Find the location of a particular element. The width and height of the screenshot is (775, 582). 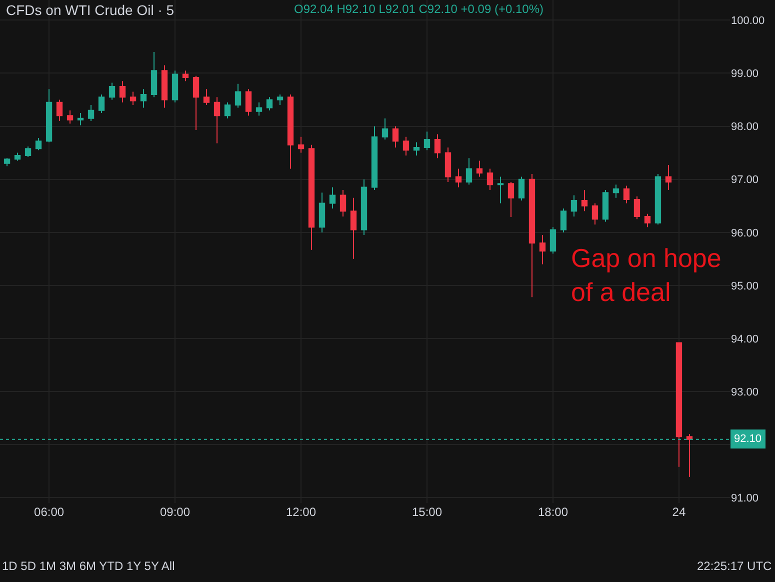

y-tick-label: 93.00 is located at coordinates (745, 392).